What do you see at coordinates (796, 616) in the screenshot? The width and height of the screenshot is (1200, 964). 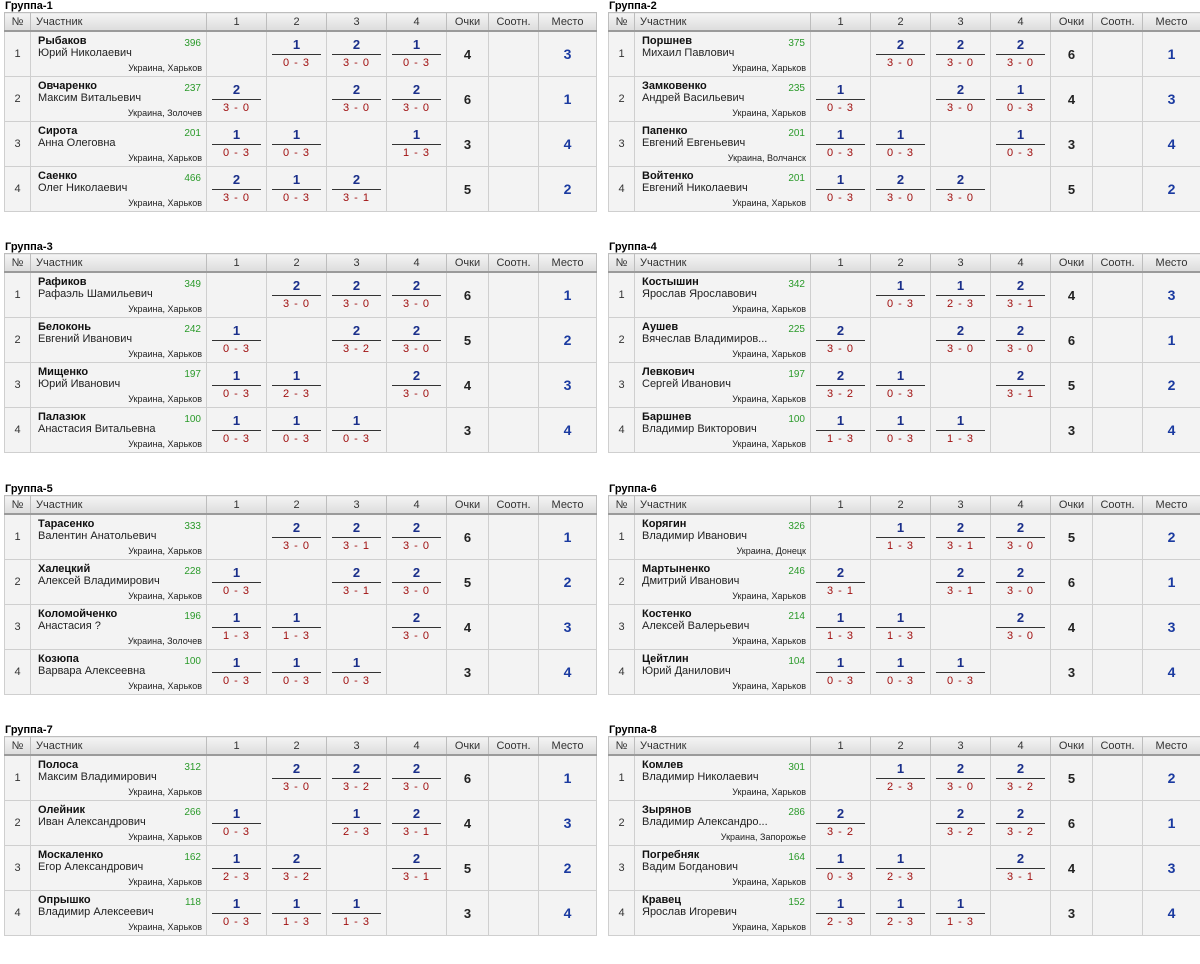 I see `player-rating: 214` at bounding box center [796, 616].